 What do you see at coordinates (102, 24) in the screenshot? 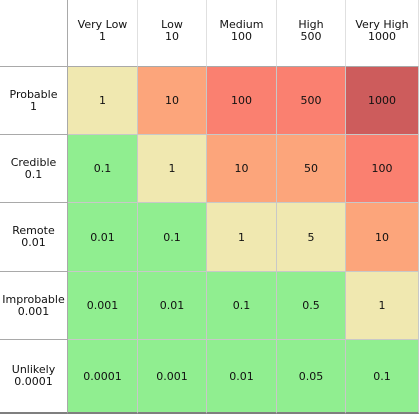
I see `col-header-label: Very Low` at bounding box center [102, 24].